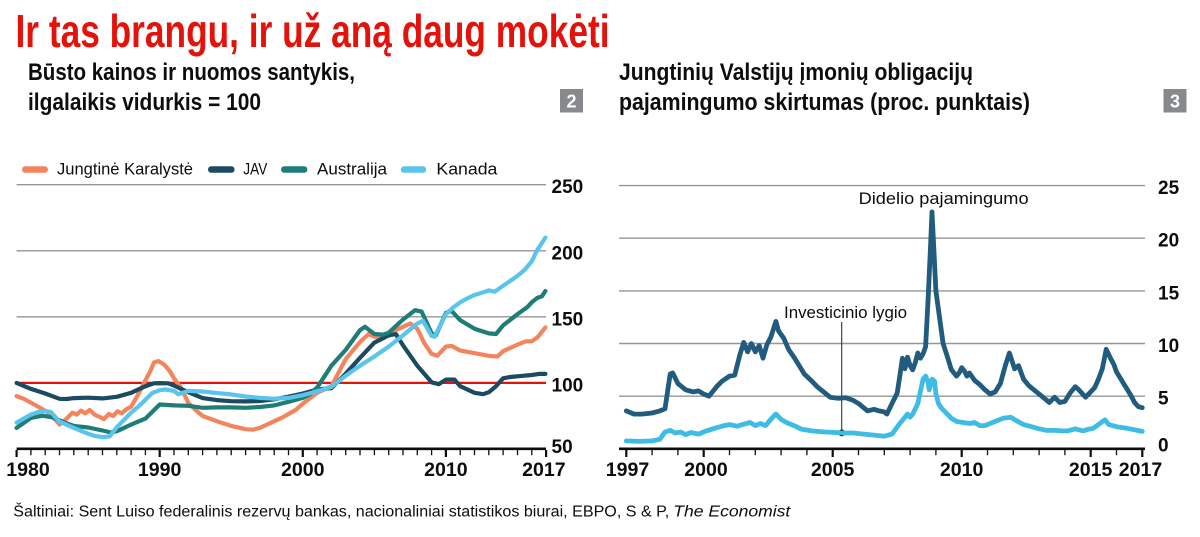 The width and height of the screenshot is (1200, 537). I want to click on svg-text: Jungtinė Karalystė, so click(125, 170).